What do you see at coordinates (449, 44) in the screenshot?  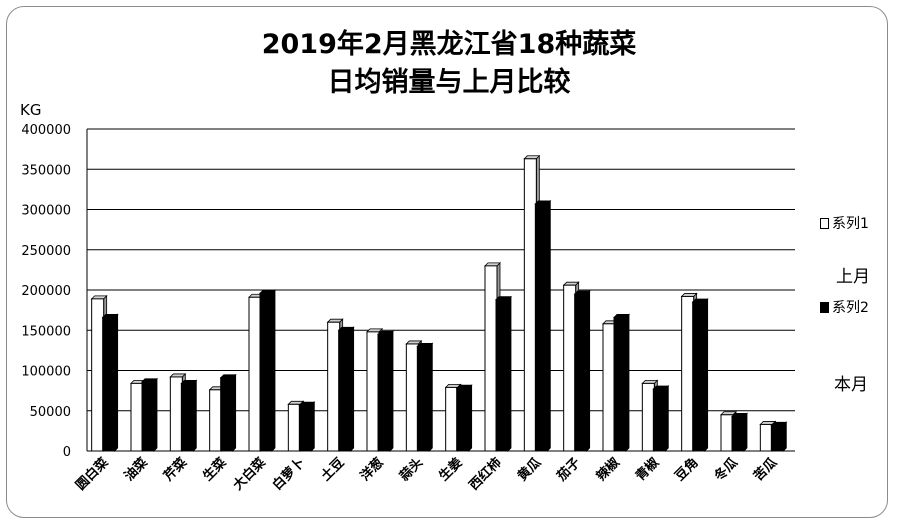 I see `chart-title-line-1: 2019年2月黑龙江省18种蔬菜` at bounding box center [449, 44].